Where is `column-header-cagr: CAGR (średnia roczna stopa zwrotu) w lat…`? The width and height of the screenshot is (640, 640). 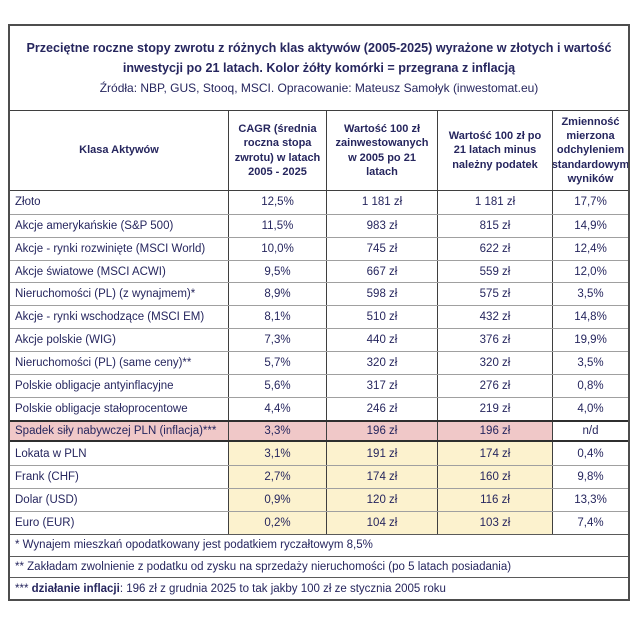
column-header-cagr: CAGR (średnia roczna stopa zwrotu) w lat… is located at coordinates (277, 150).